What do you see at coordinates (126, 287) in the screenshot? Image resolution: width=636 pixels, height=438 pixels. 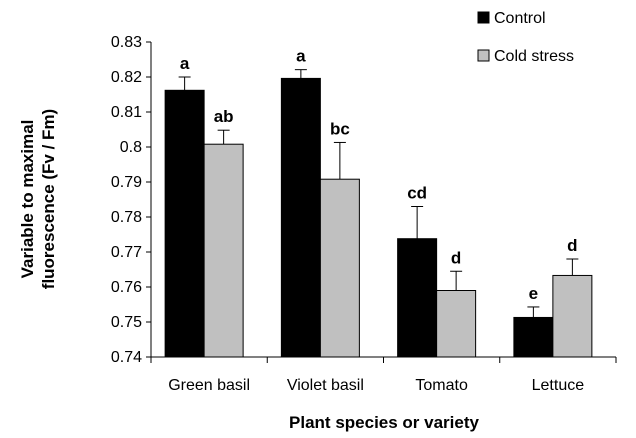 I see `y-tick-label: 0.76` at bounding box center [126, 287].